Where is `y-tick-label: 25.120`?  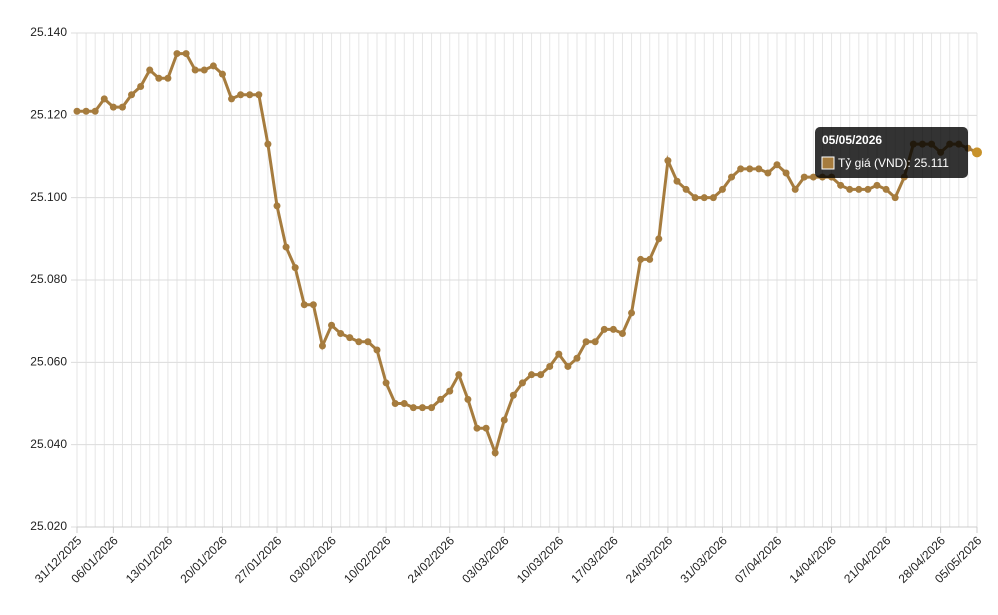 y-tick-label: 25.120 is located at coordinates (48, 115).